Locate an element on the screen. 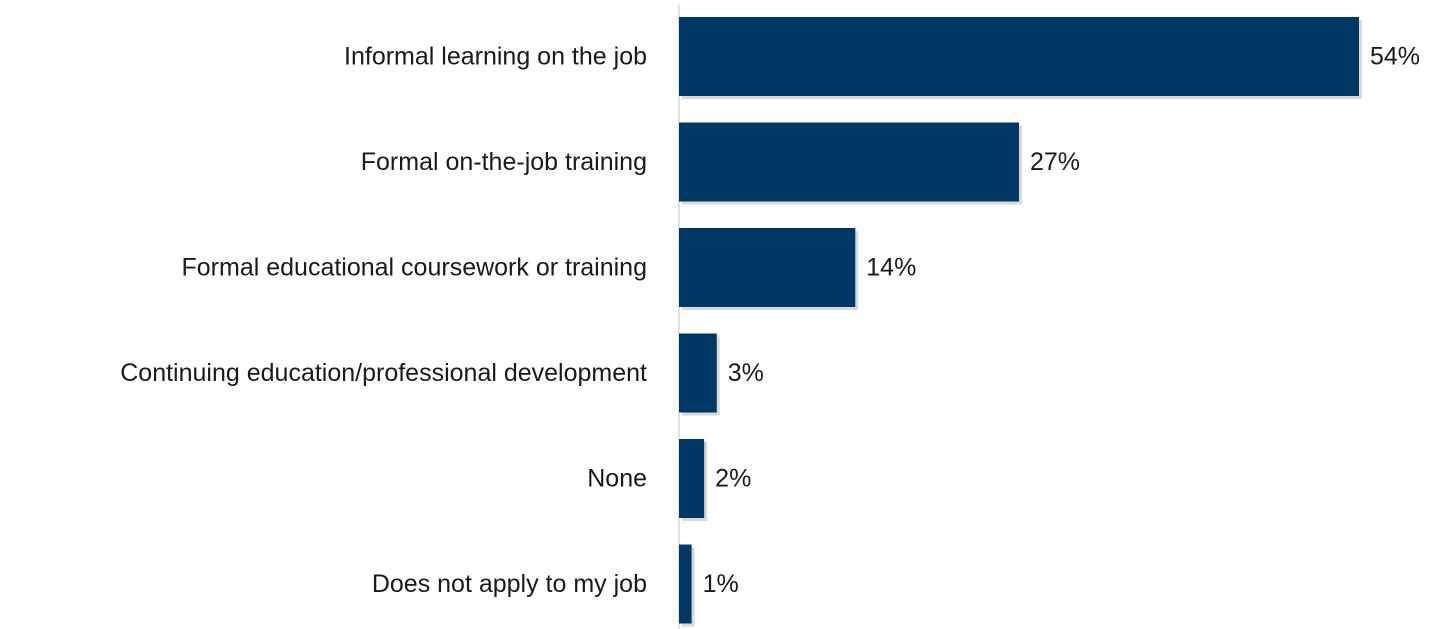 The image size is (1435, 629). data-label: 54% is located at coordinates (1395, 57).